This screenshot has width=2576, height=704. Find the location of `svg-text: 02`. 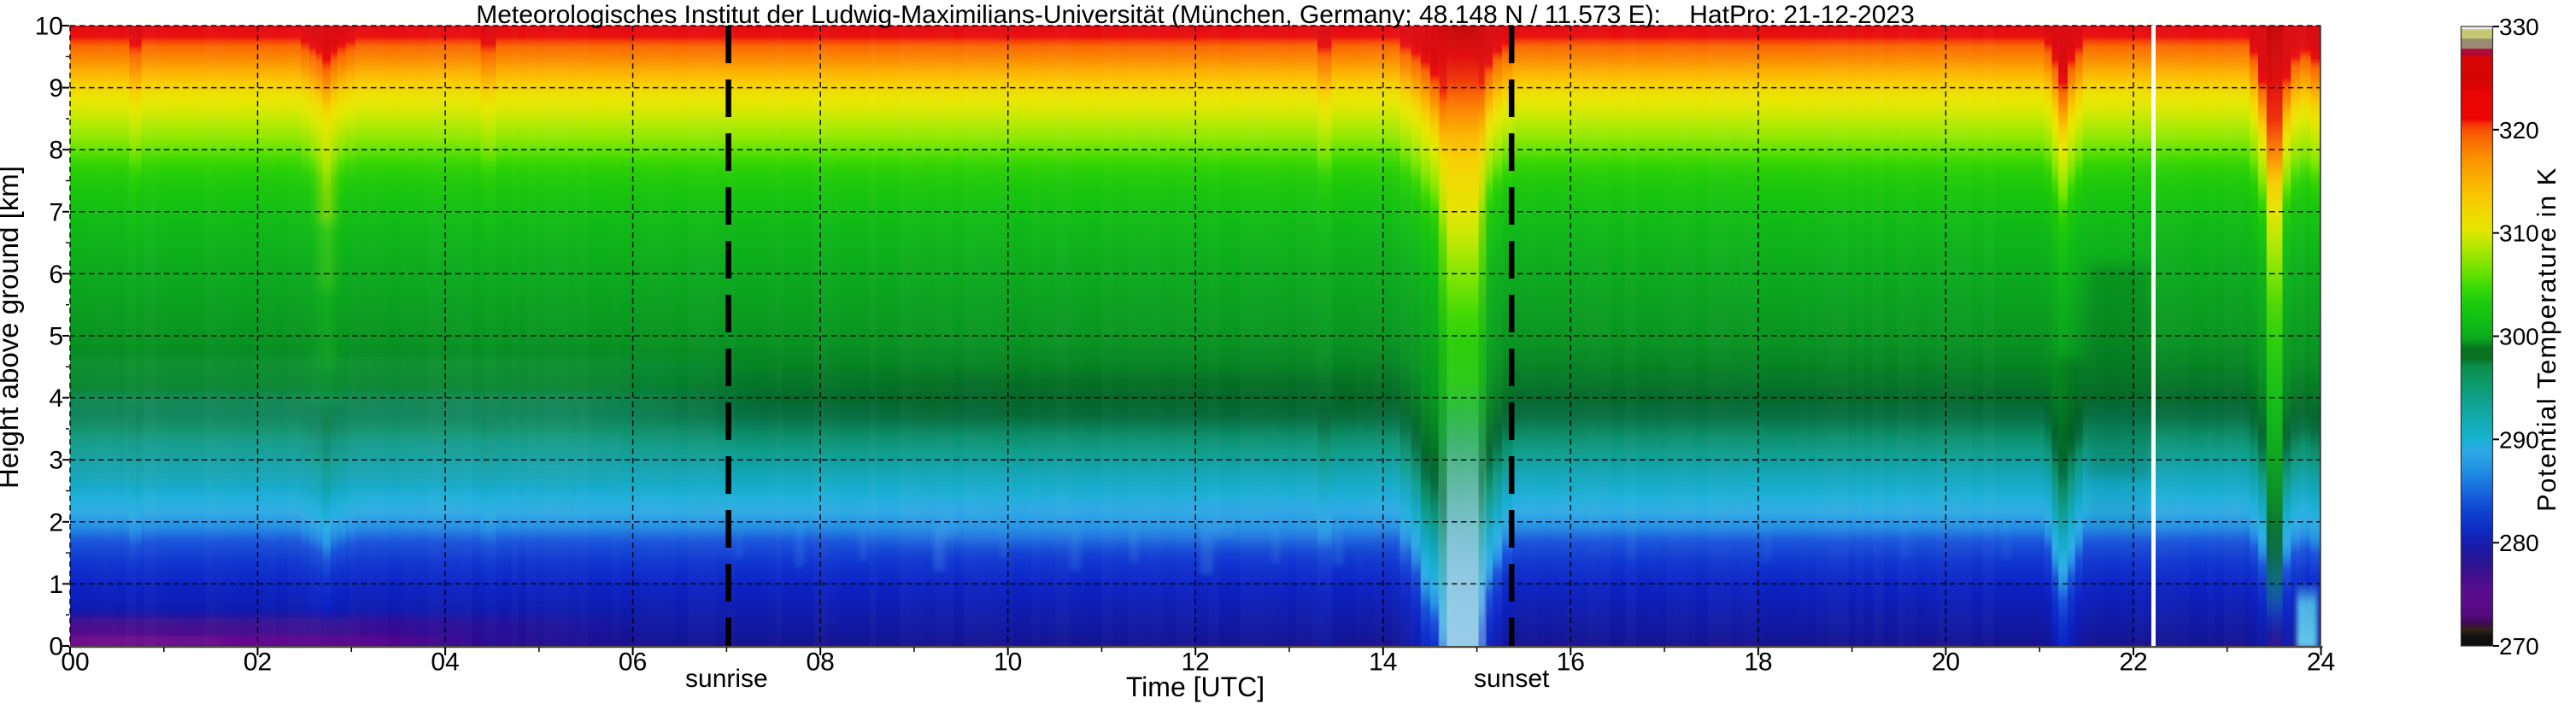

svg-text: 02 is located at coordinates (258, 662).